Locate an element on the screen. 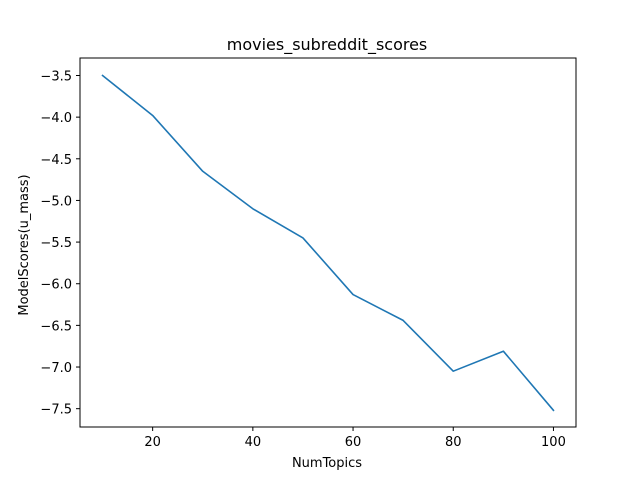 This screenshot has height=480, width=640. y-tick-label: −5.5 is located at coordinates (56, 243).